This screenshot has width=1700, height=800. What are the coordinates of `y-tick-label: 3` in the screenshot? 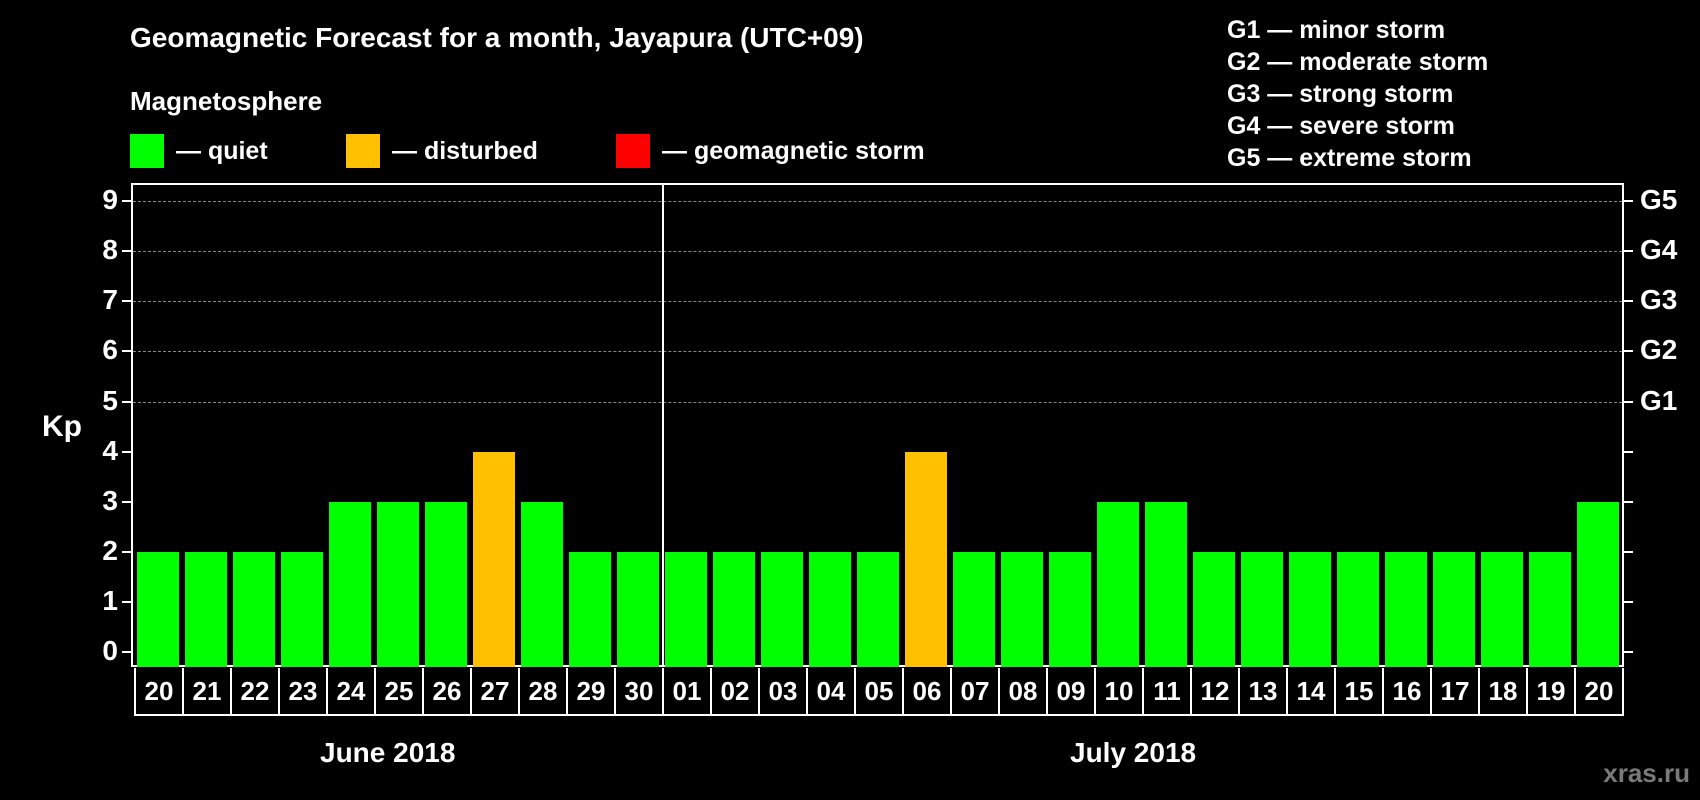 It's located at (110, 500).